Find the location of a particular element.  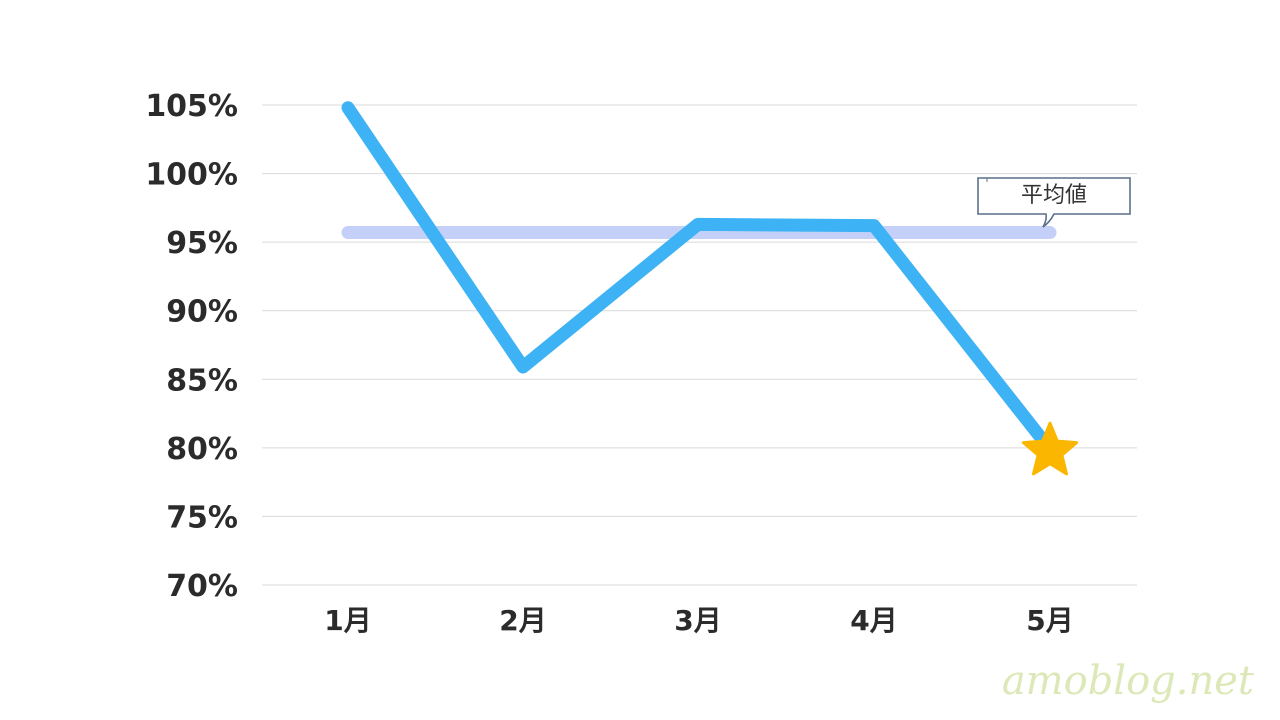

star-icon is located at coordinates (1050, 448).